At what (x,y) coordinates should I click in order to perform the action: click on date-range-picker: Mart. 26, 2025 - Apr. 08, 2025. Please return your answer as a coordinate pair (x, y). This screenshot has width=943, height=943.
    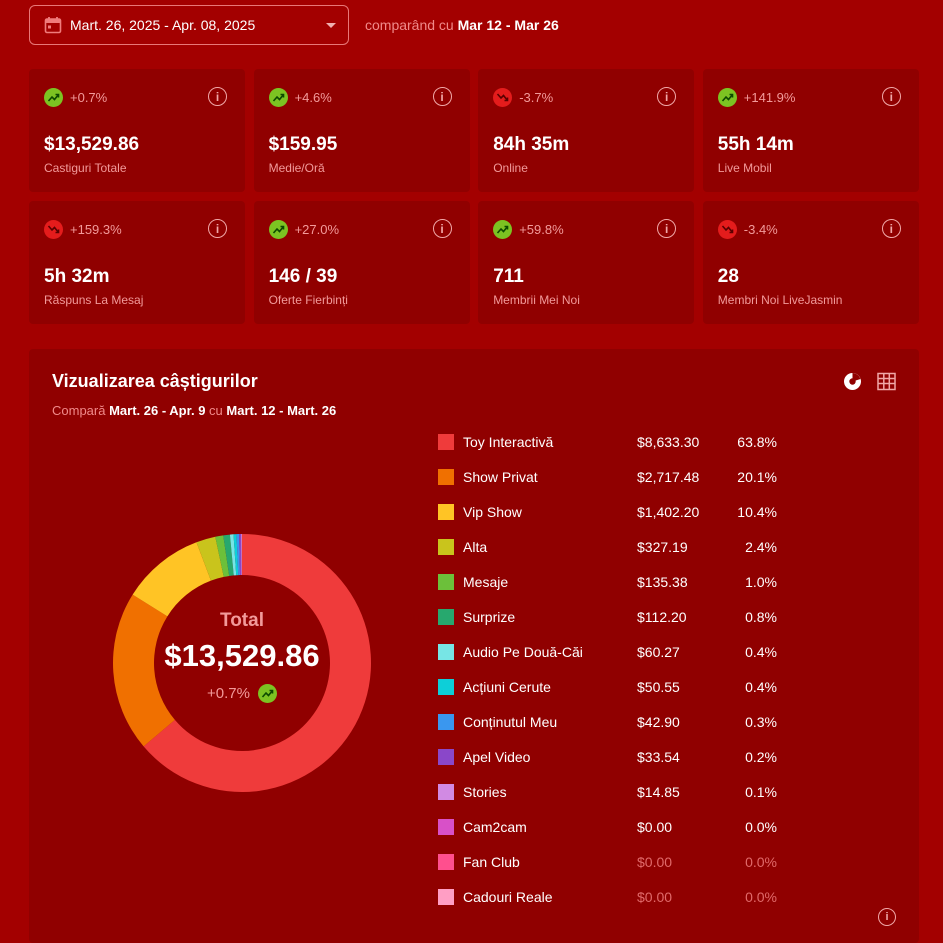
    Looking at the image, I should click on (189, 25).